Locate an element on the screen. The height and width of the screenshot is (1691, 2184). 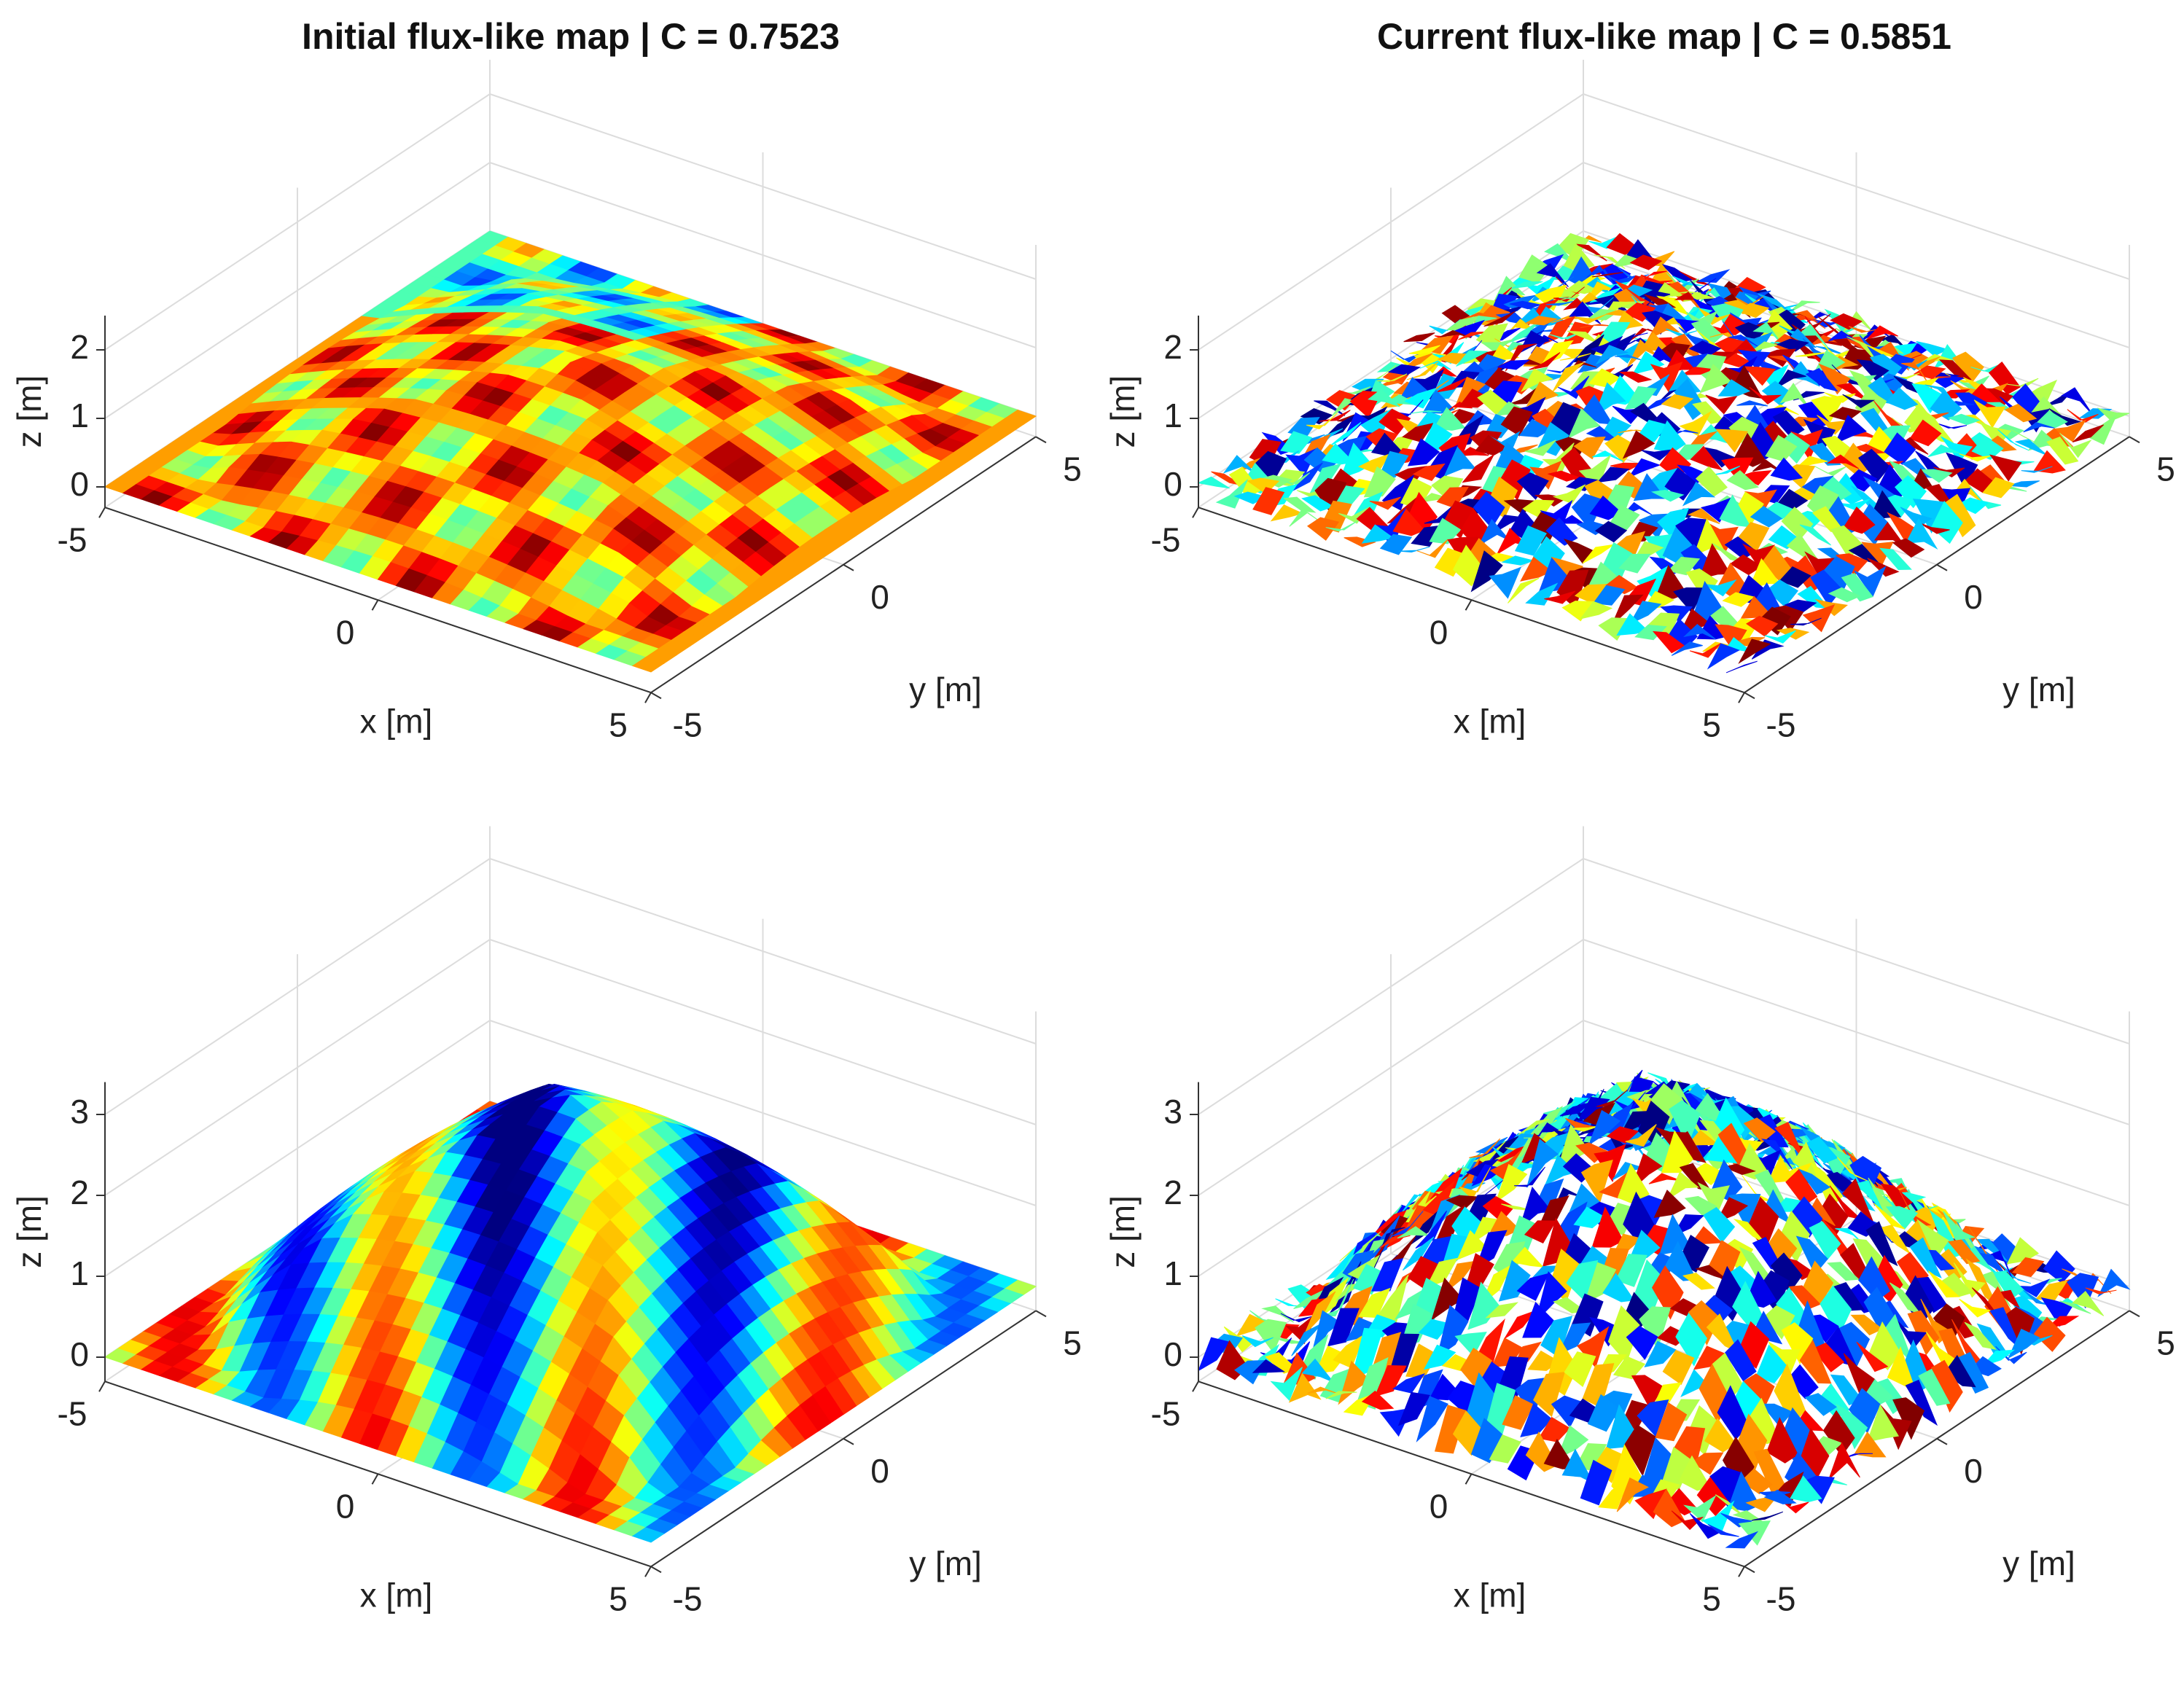
x-tick-label: -5 is located at coordinates (1166, 1413).